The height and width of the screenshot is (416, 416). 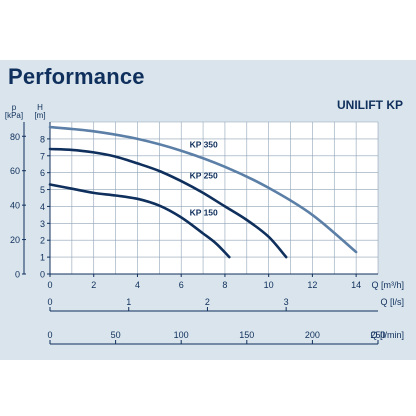 What do you see at coordinates (137, 285) in the screenshot?
I see `x-tick-label: 4` at bounding box center [137, 285].